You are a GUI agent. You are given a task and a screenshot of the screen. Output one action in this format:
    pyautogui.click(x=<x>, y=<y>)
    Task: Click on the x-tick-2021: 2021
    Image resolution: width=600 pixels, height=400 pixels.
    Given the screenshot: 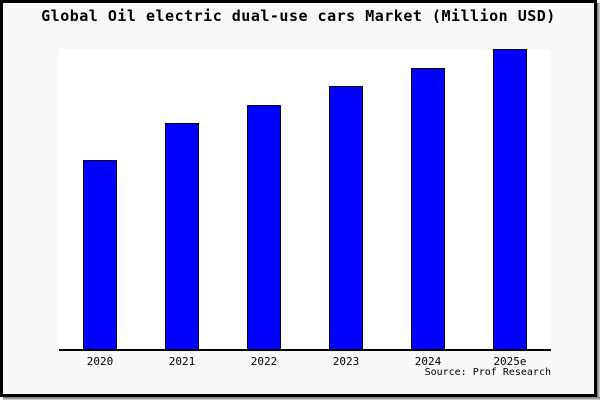 What is the action you would take?
    pyautogui.click(x=182, y=361)
    